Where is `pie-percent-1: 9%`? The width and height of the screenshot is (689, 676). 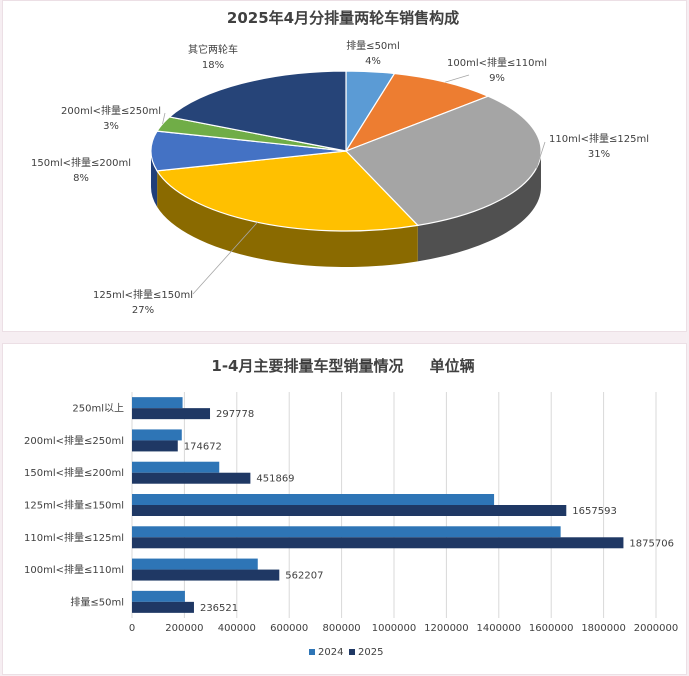 pie-percent-1: 9% is located at coordinates (497, 78).